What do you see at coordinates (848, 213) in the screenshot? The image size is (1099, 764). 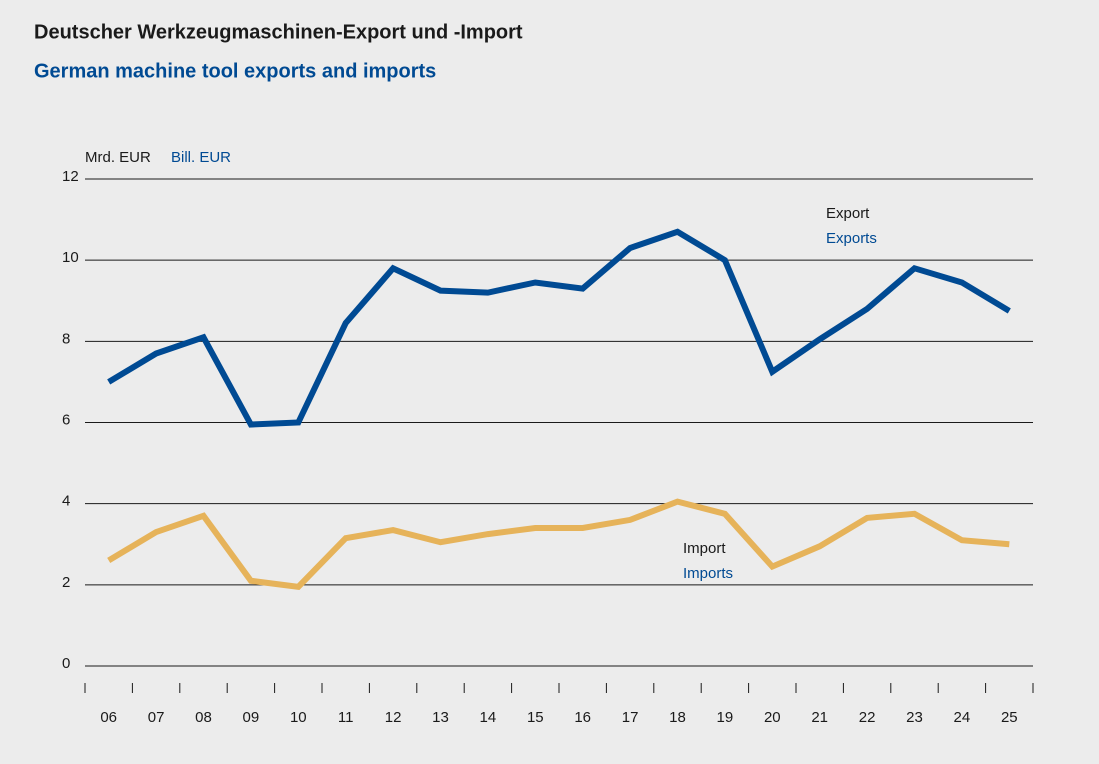 I see `series-label: Export` at bounding box center [848, 213].